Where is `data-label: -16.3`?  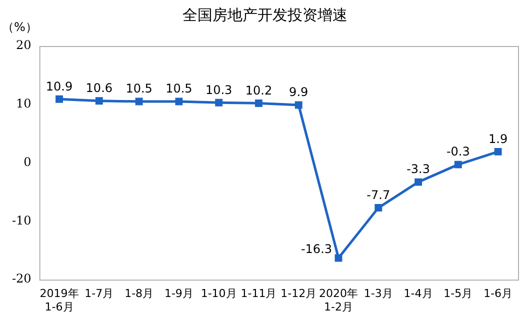
data-label: -16.3 is located at coordinates (316, 249).